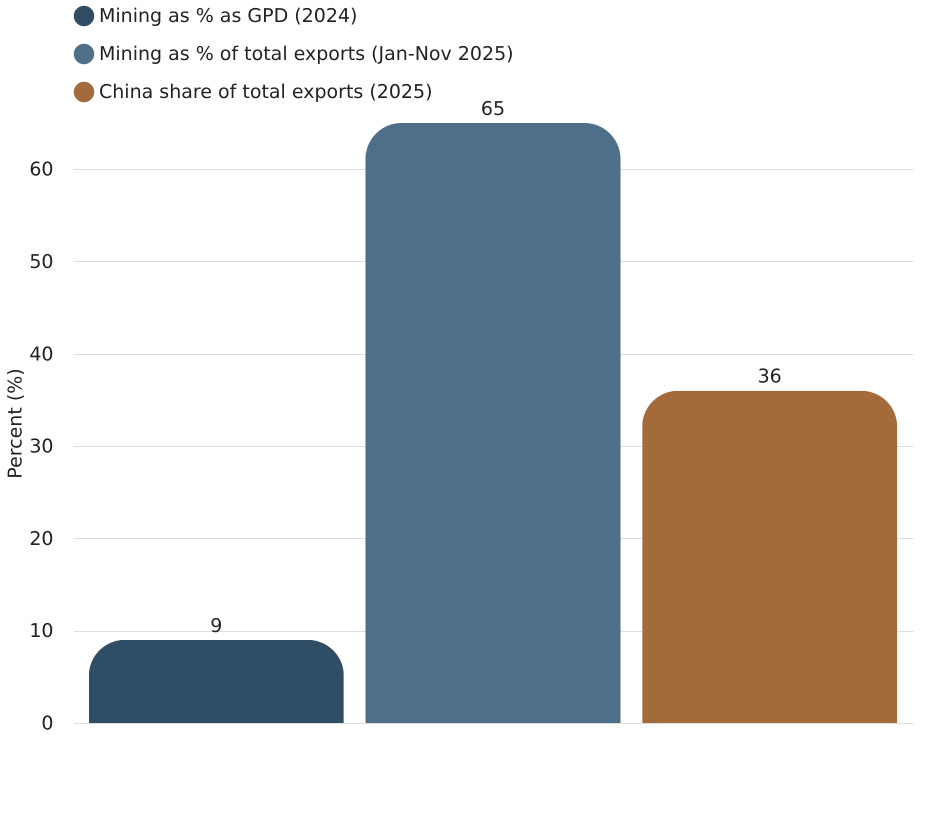  What do you see at coordinates (15, 423) in the screenshot?
I see `y-axis-title: Percent (%)` at bounding box center [15, 423].